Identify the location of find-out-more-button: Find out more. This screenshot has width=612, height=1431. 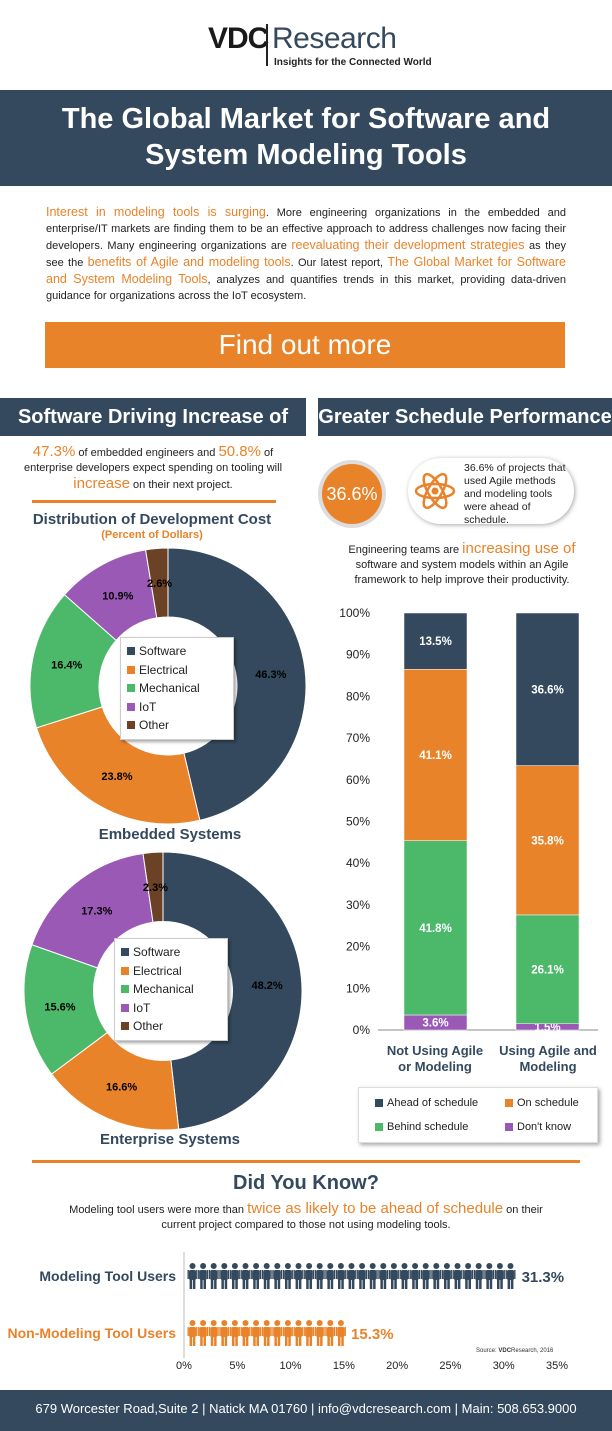
(305, 345).